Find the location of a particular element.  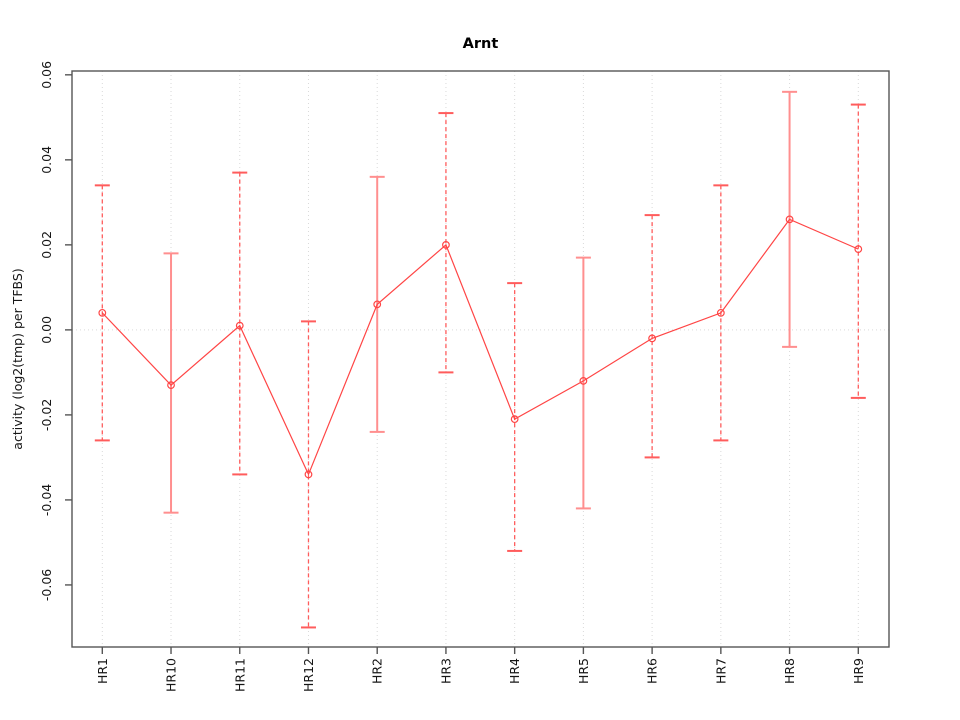

x-tick-label: HR4 is located at coordinates (514, 671).